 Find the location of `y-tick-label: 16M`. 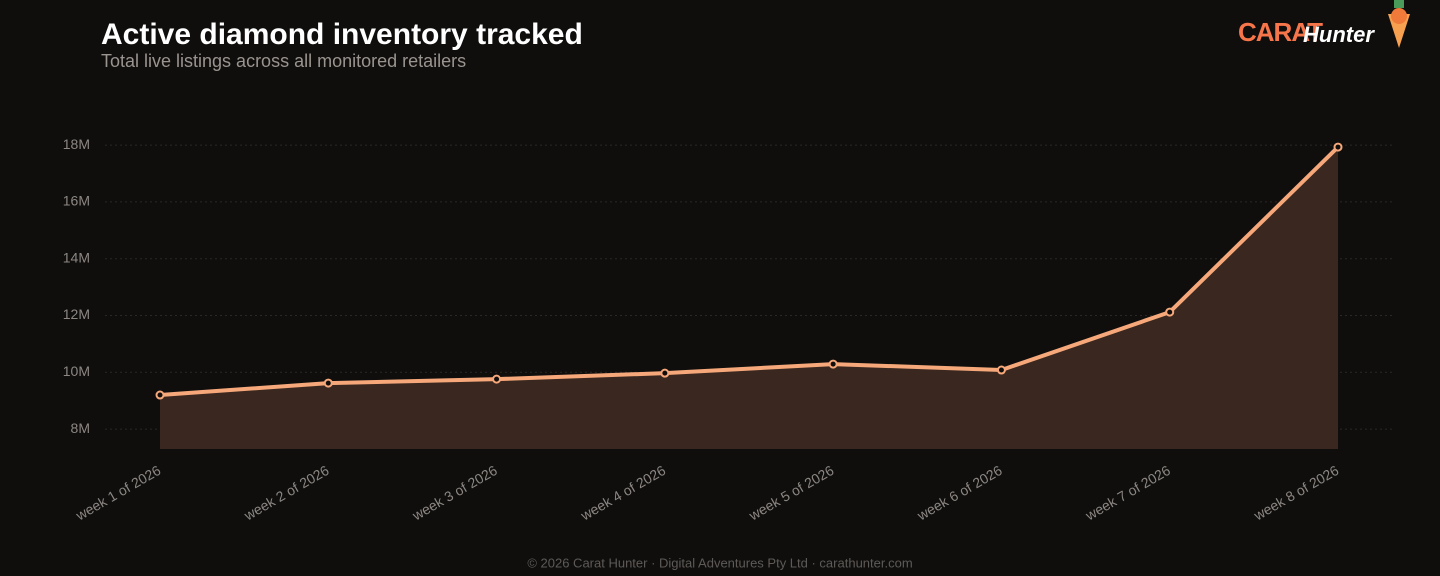

y-tick-label: 16M is located at coordinates (76, 201).